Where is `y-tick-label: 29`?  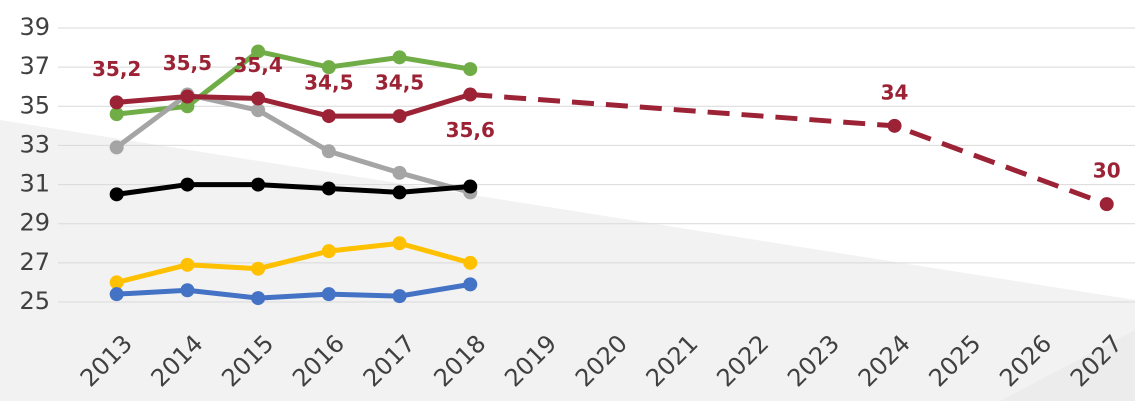 y-tick-label: 29 is located at coordinates (34, 223).